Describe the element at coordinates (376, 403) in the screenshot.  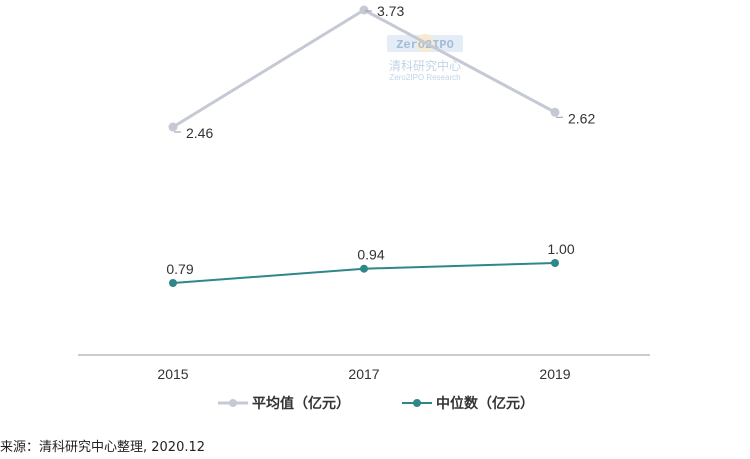
I see `legend: 平均值（亿元） 中位数（亿元）` at that location.